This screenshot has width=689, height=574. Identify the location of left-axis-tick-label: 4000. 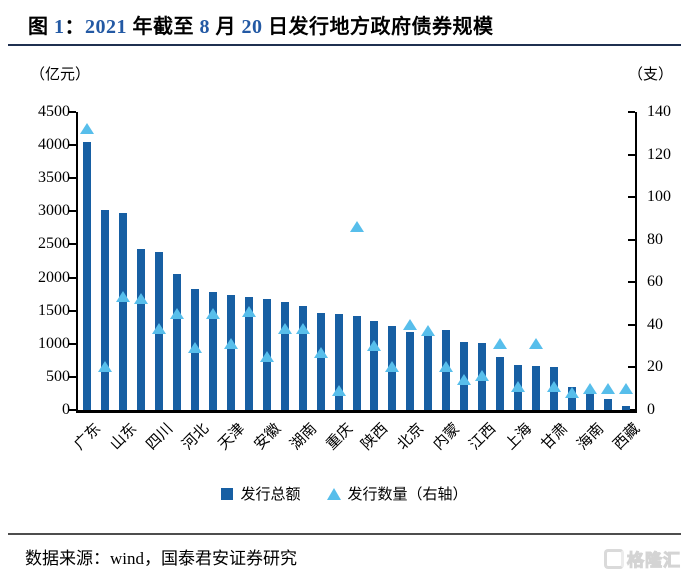
(54, 145).